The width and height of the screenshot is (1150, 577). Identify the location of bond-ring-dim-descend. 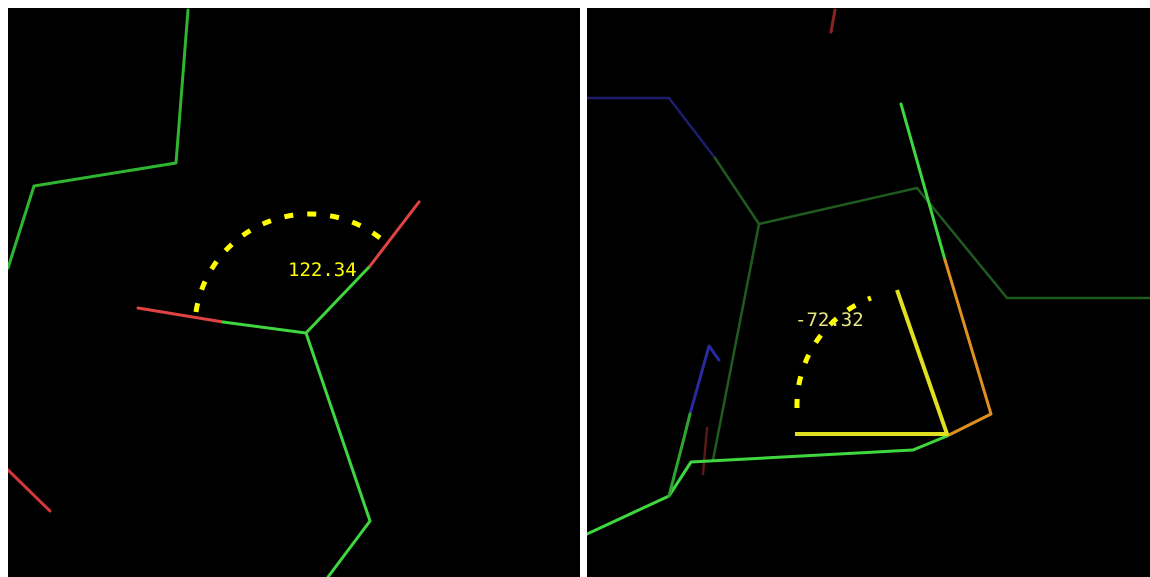
(736, 342).